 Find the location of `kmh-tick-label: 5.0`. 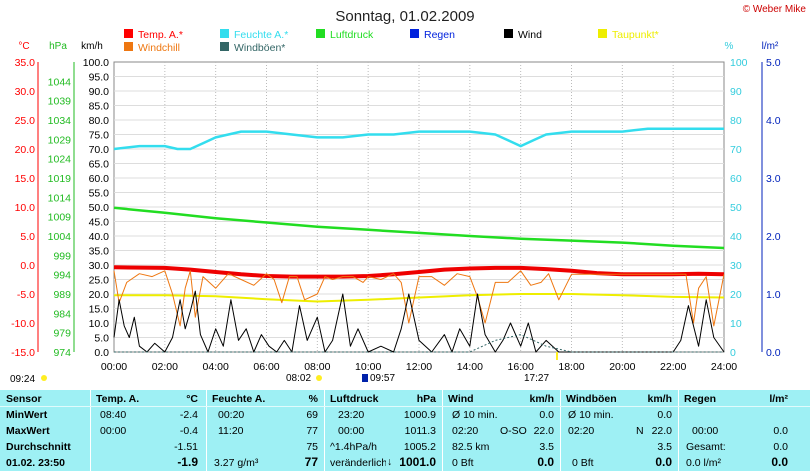

kmh-tick-label: 5.0 is located at coordinates (101, 339).